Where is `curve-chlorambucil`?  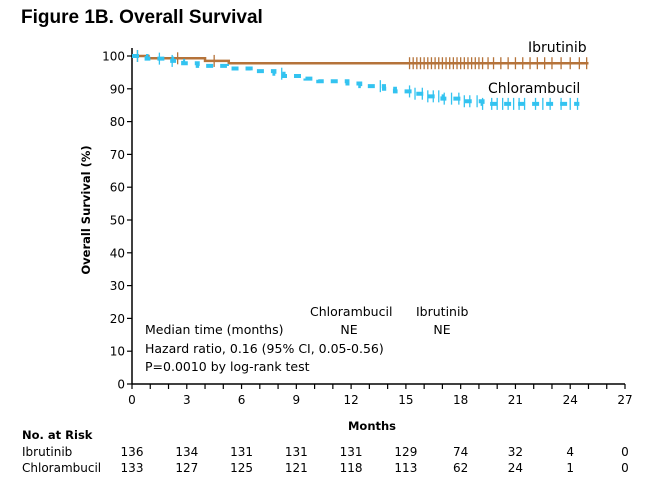 curve-chlorambucil is located at coordinates (356, 80).